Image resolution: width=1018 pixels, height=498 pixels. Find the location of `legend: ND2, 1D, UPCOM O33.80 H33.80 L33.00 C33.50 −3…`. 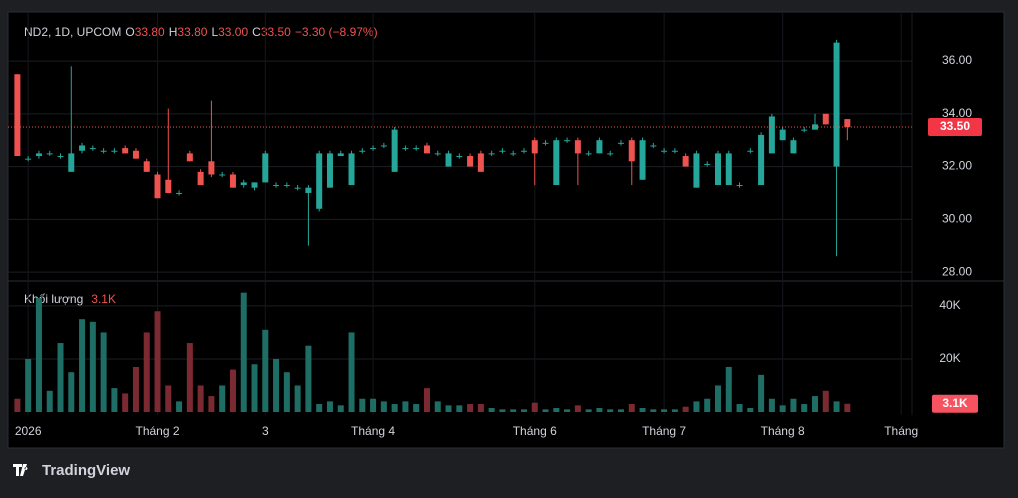

legend: ND2, 1D, UPCOM O33.80 H33.80 L33.00 C33.50 −3… is located at coordinates (201, 32).